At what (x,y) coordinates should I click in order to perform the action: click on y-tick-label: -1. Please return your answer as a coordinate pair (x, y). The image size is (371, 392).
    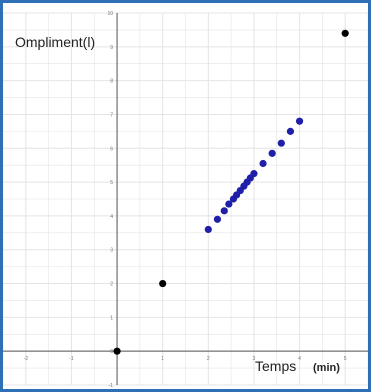
    Looking at the image, I should click on (111, 386).